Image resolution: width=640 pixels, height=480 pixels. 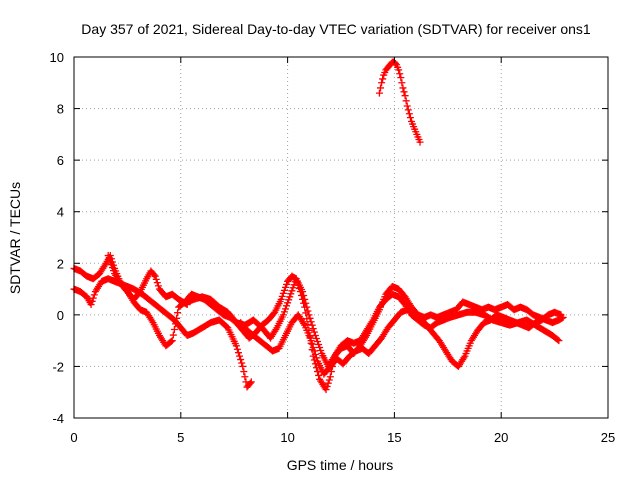 I want to click on x-tick-label: 10, so click(x=287, y=437).